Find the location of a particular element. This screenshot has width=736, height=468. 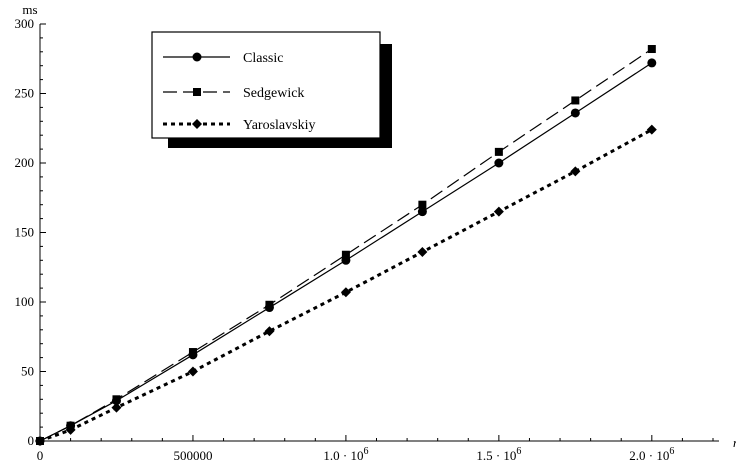

y-tick-label: 300 is located at coordinates (25, 23).